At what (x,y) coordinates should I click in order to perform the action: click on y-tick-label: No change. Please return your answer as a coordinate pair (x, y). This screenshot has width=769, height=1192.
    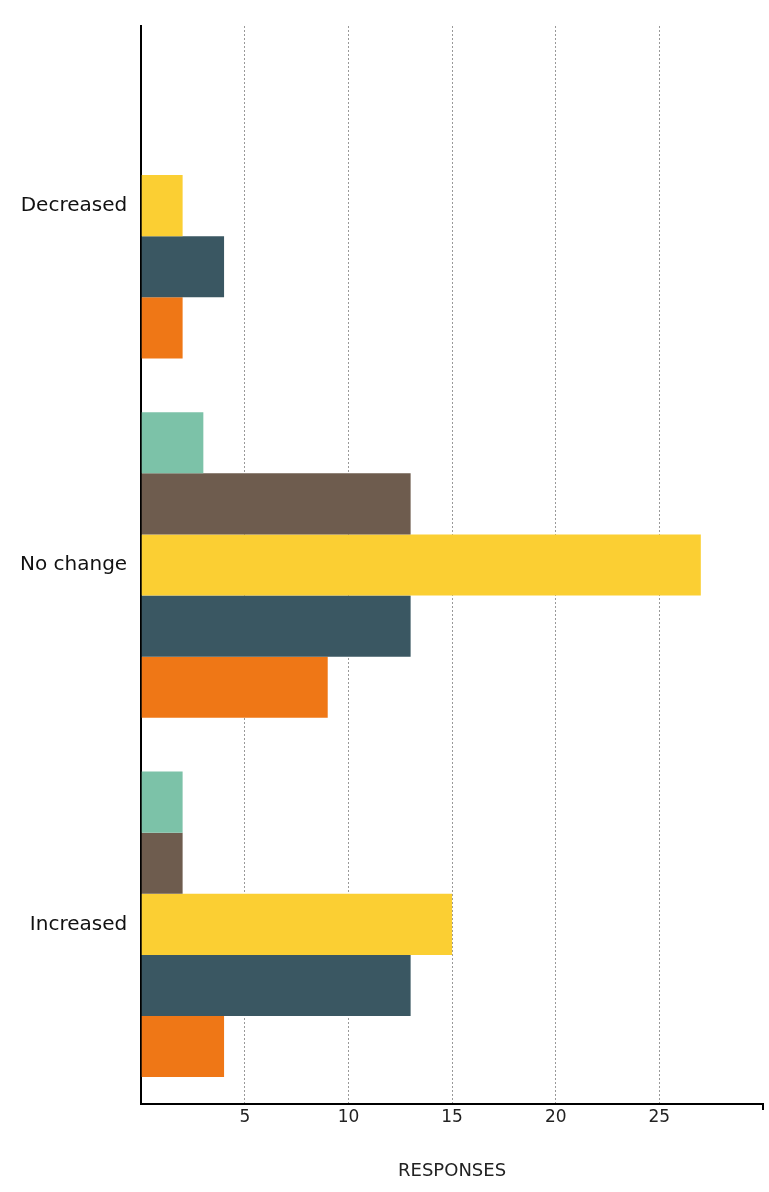
    Looking at the image, I should click on (73, 563).